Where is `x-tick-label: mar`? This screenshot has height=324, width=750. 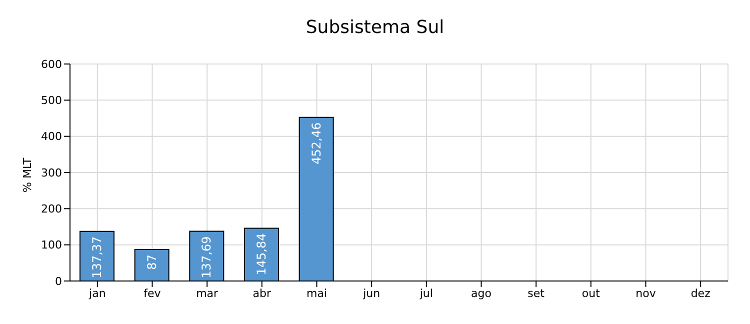 x-tick-label: mar is located at coordinates (207, 293).